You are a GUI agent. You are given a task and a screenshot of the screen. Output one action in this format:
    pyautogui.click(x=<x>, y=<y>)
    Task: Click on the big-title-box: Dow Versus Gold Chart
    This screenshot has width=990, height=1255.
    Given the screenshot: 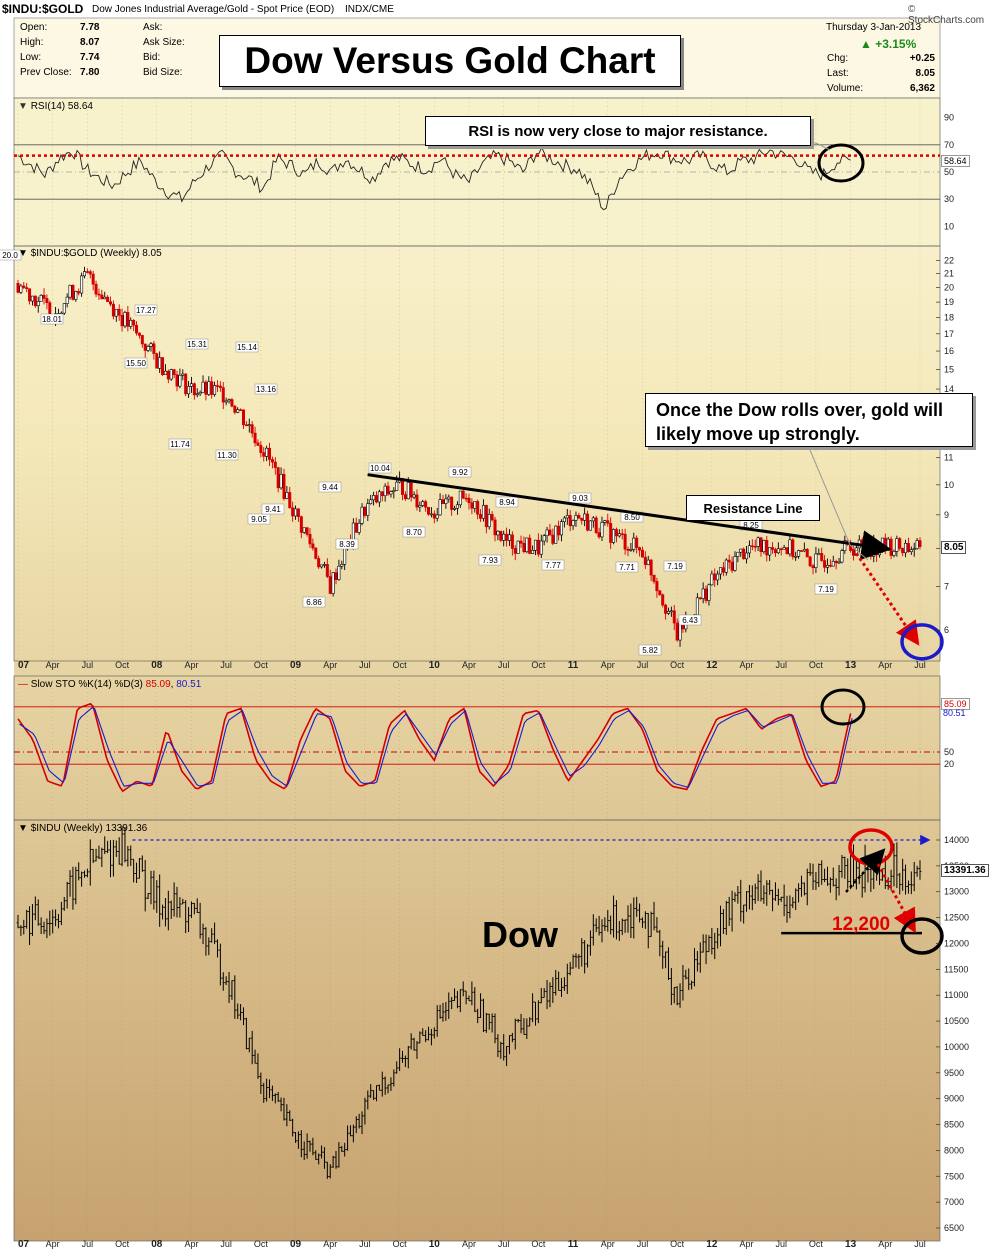 What is the action you would take?
    pyautogui.click(x=450, y=61)
    